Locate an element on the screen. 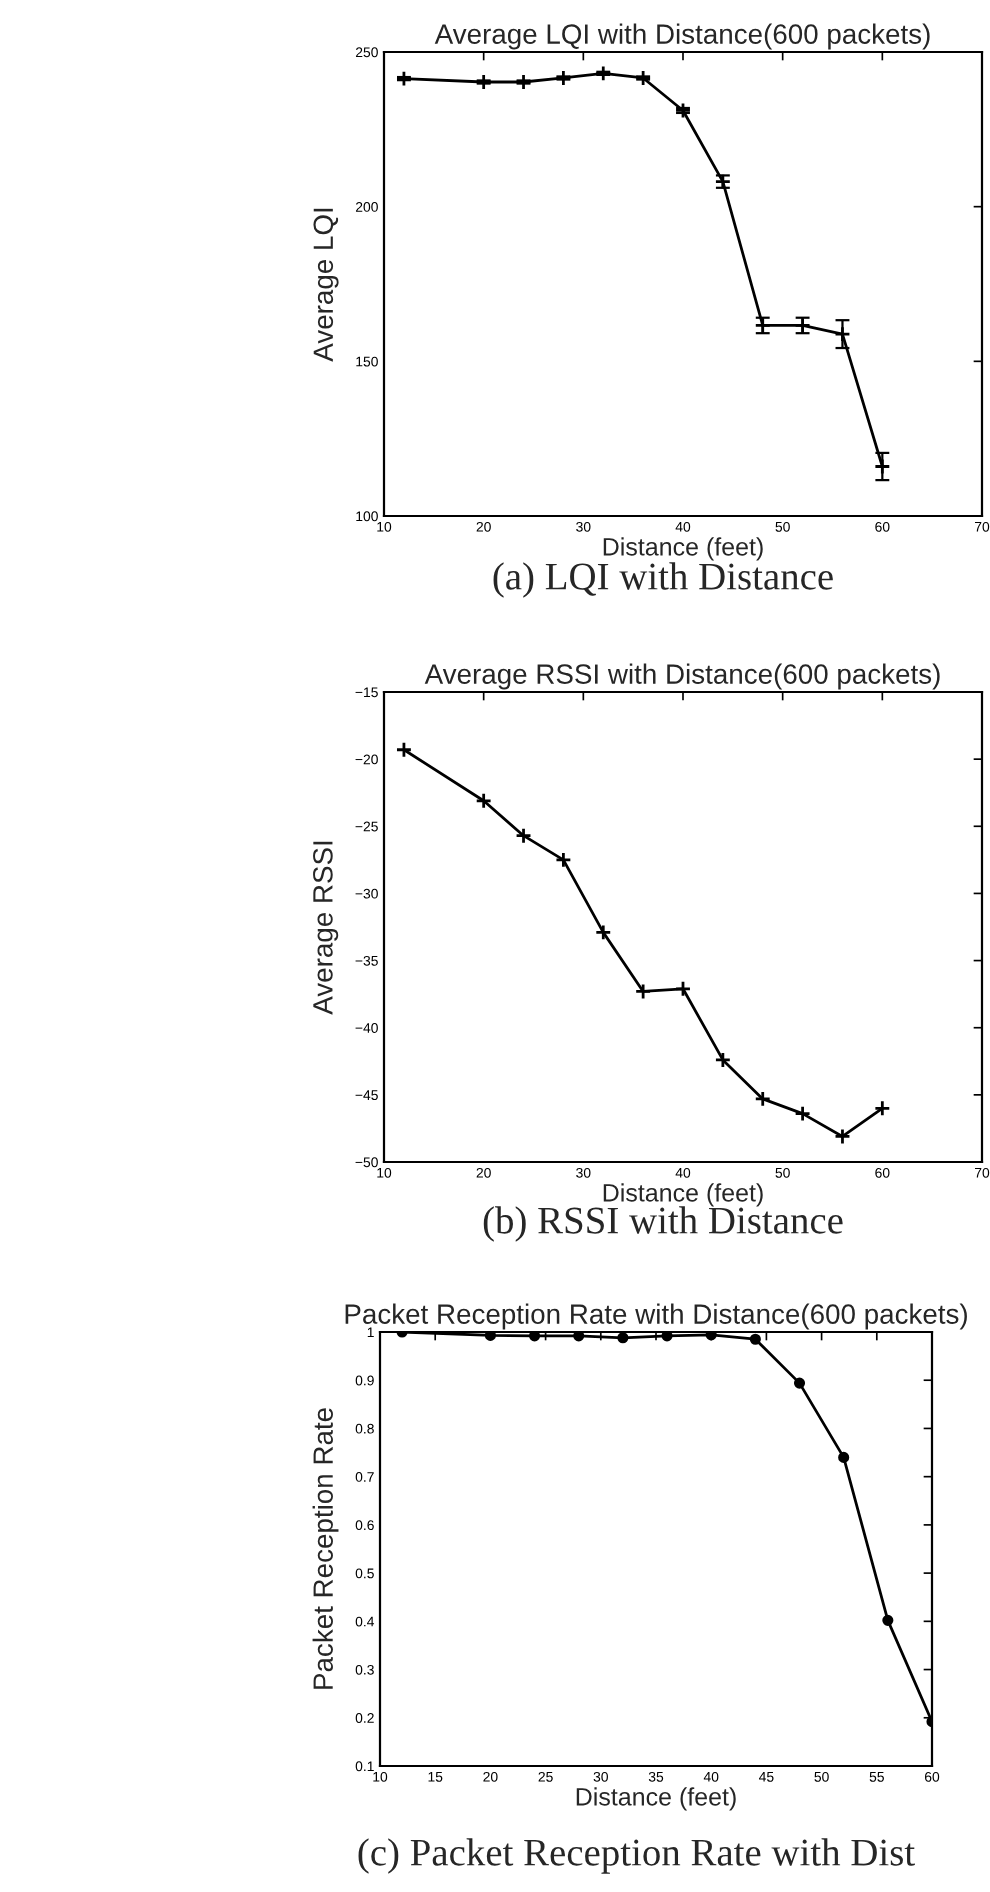  y-axis-title: Average RSSI is located at coordinates (326, 928).